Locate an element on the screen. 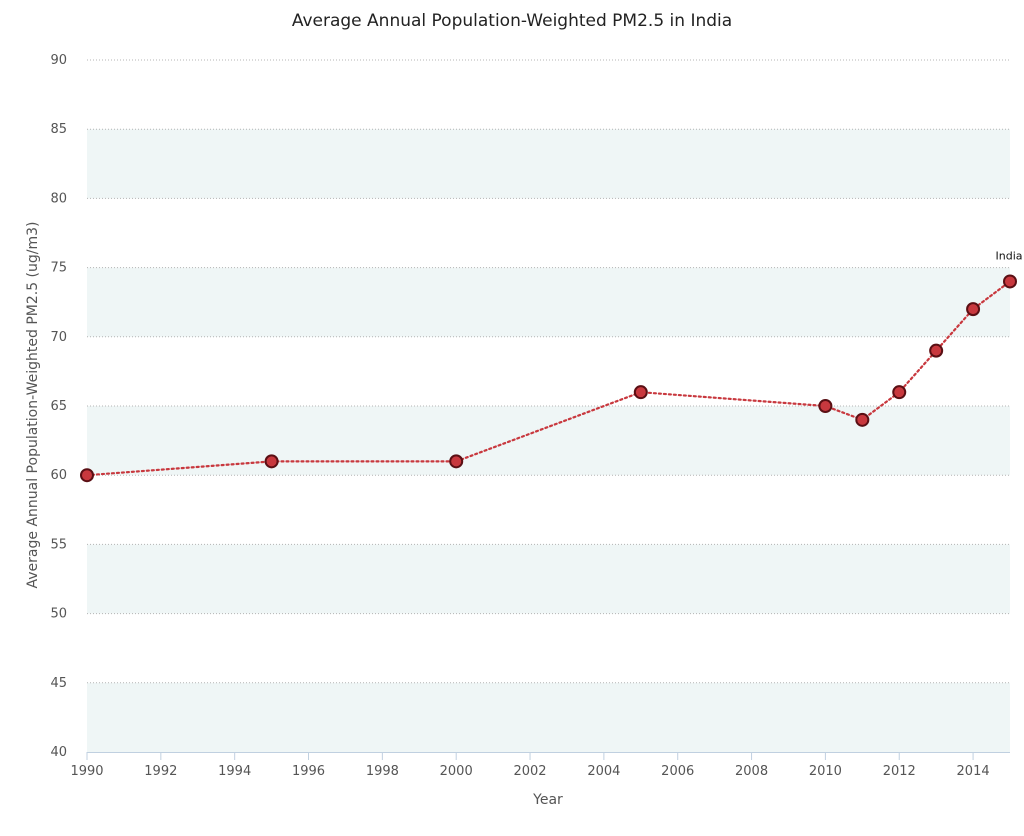  x-tick-label: 2000 is located at coordinates (456, 771).